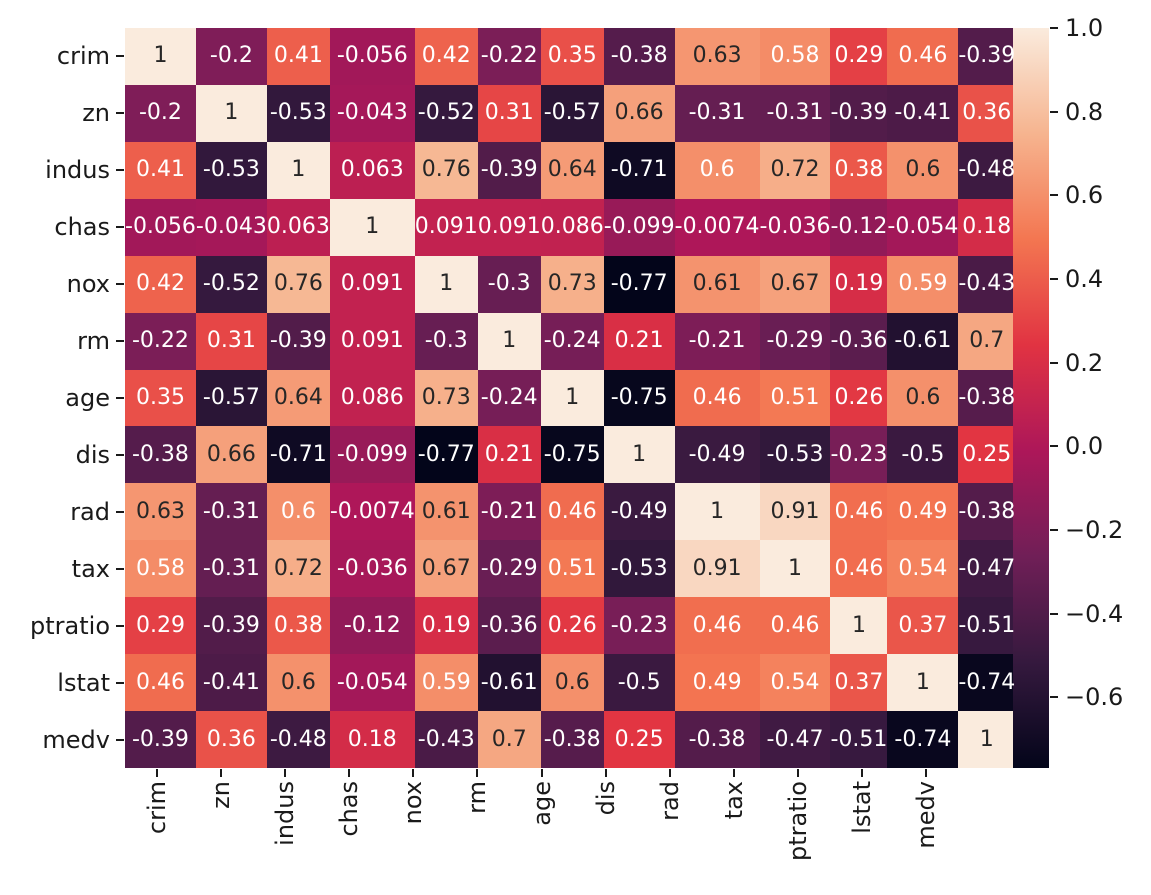 This screenshot has height=895, width=1151. Describe the element at coordinates (231, 683) in the screenshot. I see `heatmap-cell-lstat-zn: -0.41` at that location.